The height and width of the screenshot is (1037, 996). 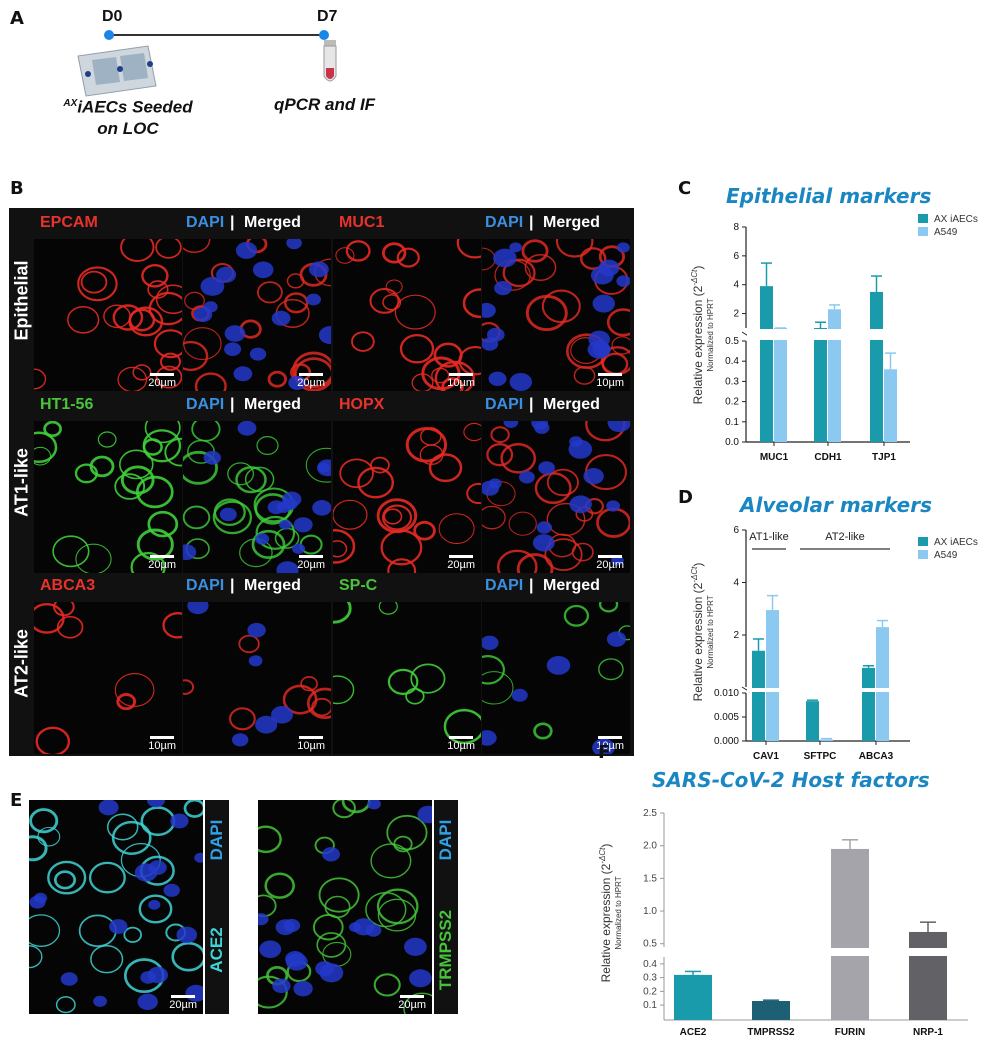 I want to click on chart-f-title: SARS-CoV-2 Host factors, so click(x=791, y=780).